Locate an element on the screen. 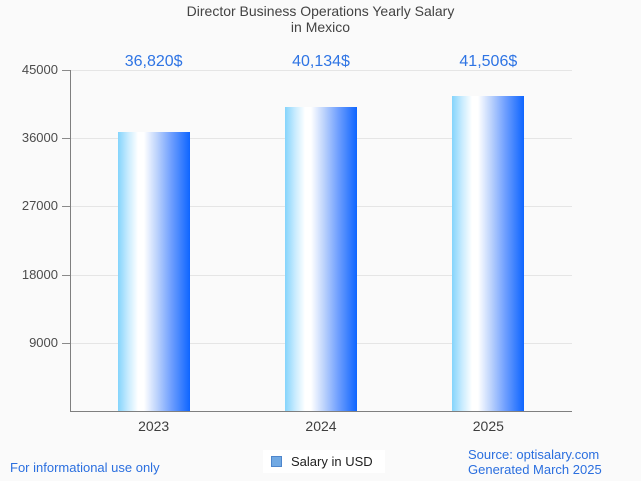 The height and width of the screenshot is (481, 641). x-tick-label: 2024 is located at coordinates (321, 426).